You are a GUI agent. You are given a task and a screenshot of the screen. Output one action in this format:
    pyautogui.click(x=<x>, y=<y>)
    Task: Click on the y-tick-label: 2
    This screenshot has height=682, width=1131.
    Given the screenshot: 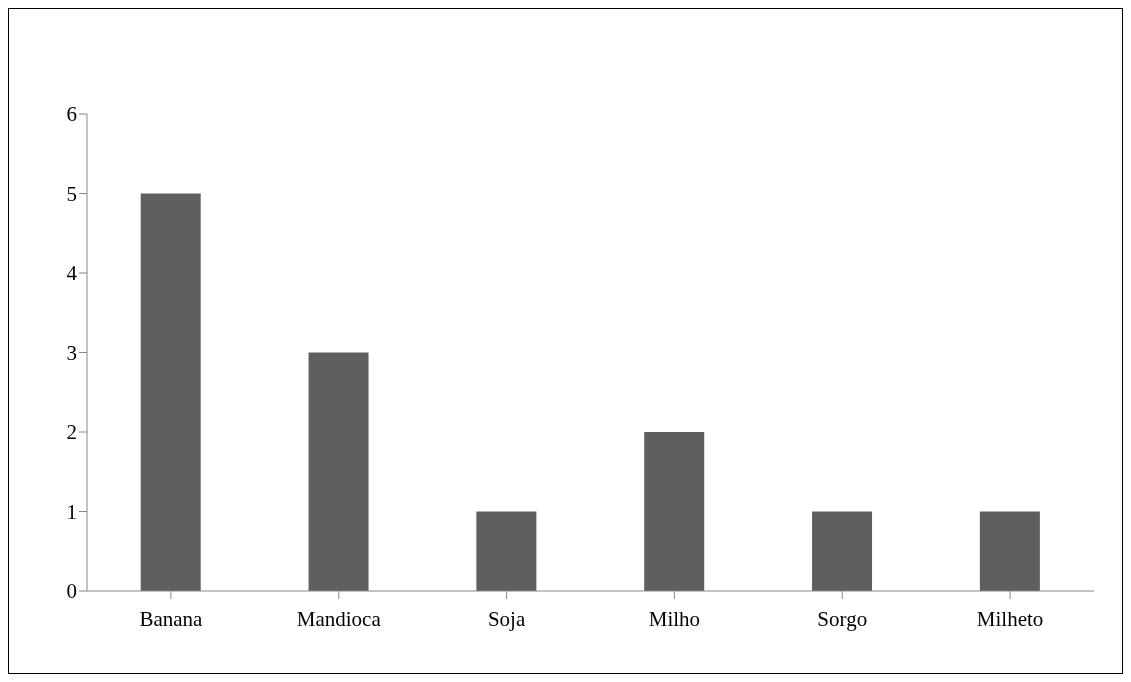 What is the action you would take?
    pyautogui.click(x=71, y=432)
    